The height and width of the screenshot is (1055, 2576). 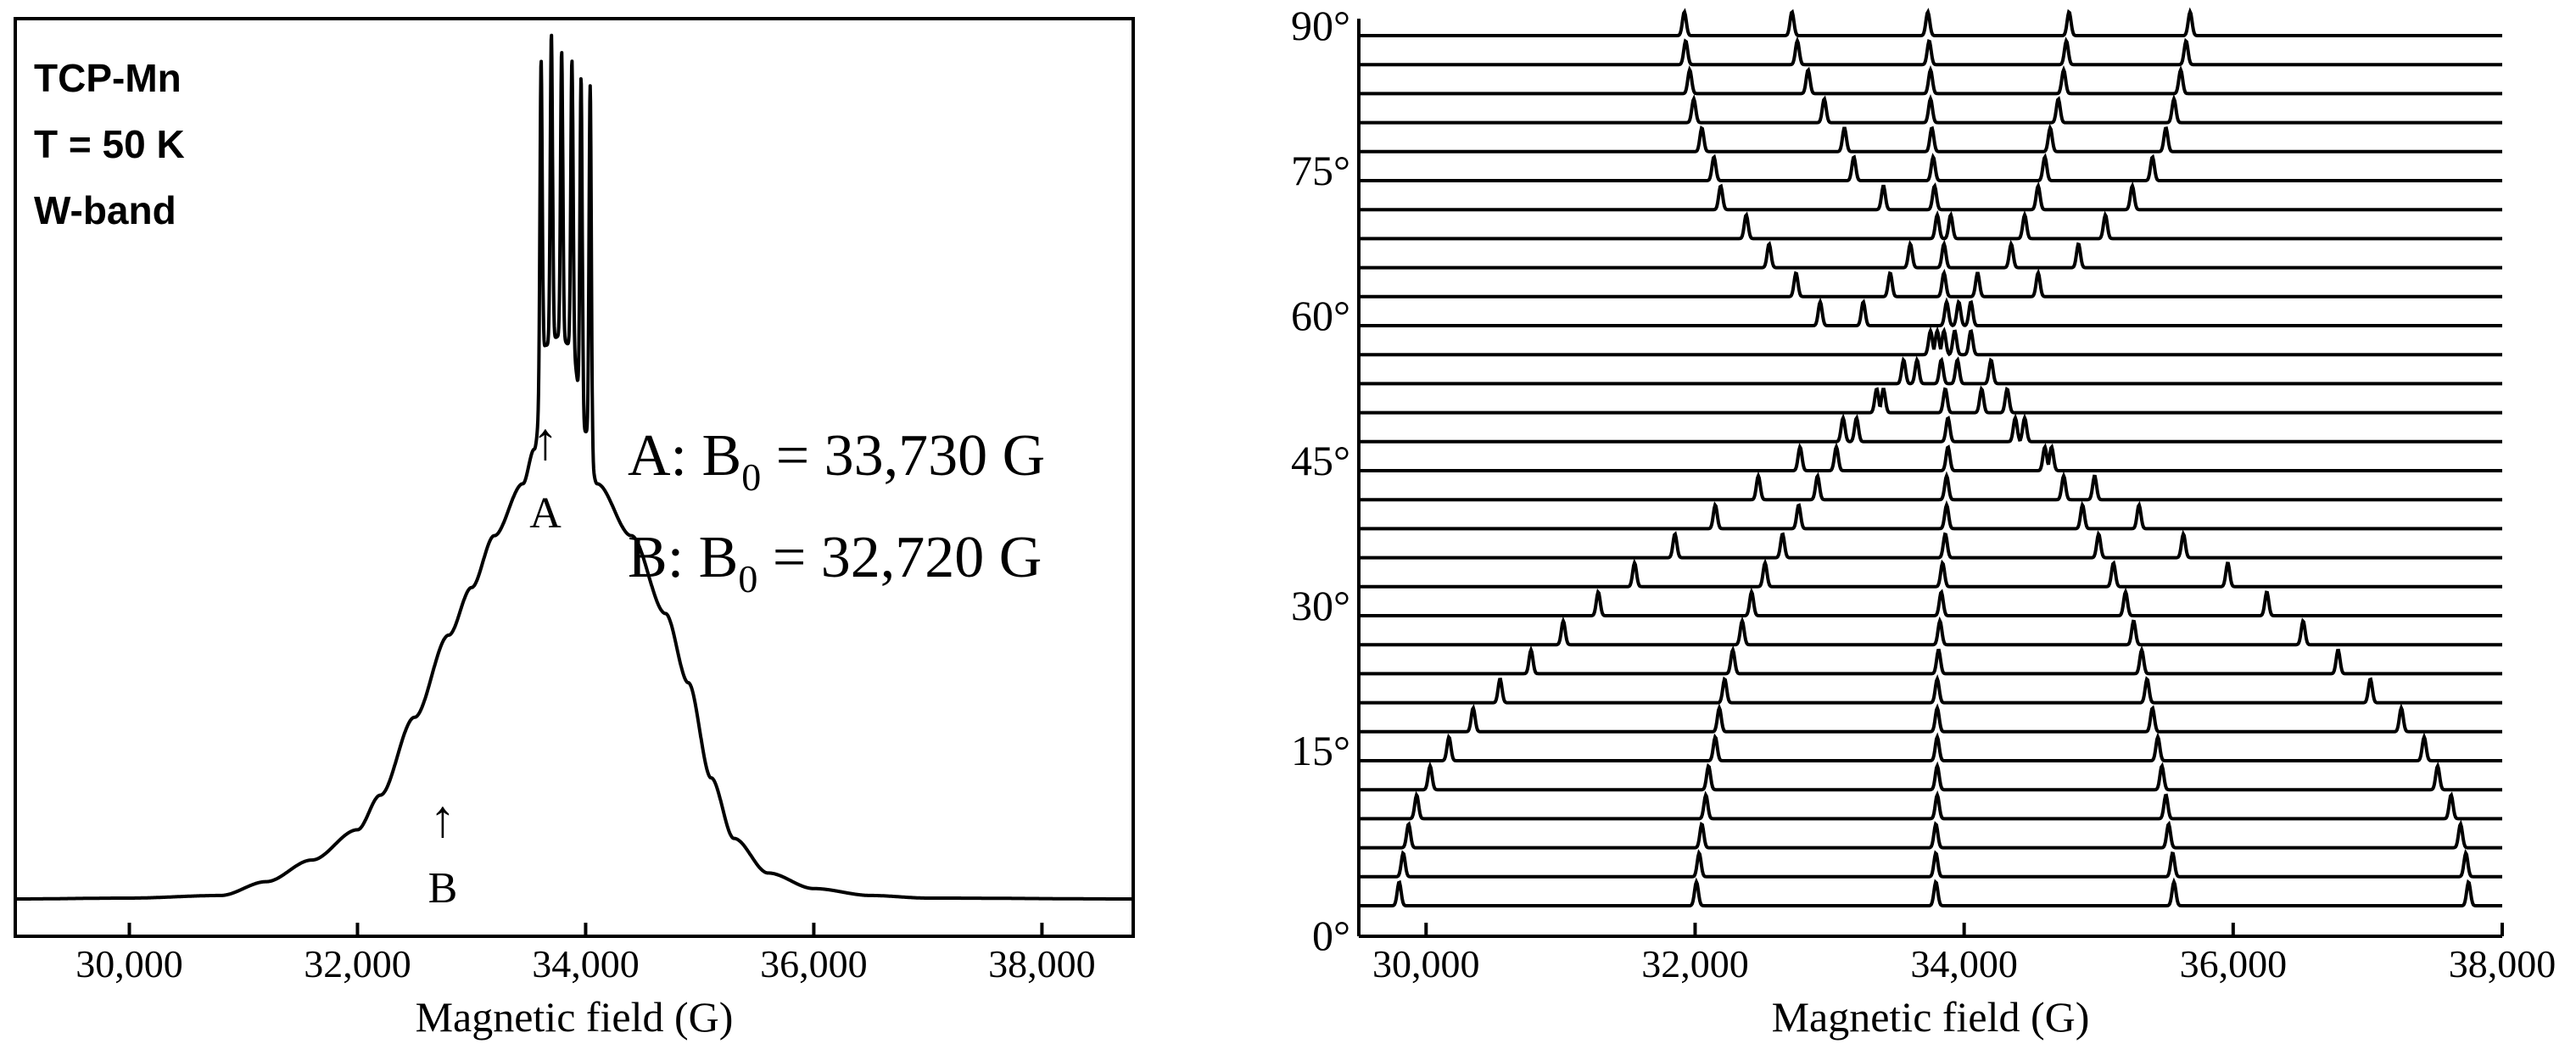 What do you see at coordinates (575, 1017) in the screenshot?
I see `left-x-axis-label: Magnetic field (G)` at bounding box center [575, 1017].